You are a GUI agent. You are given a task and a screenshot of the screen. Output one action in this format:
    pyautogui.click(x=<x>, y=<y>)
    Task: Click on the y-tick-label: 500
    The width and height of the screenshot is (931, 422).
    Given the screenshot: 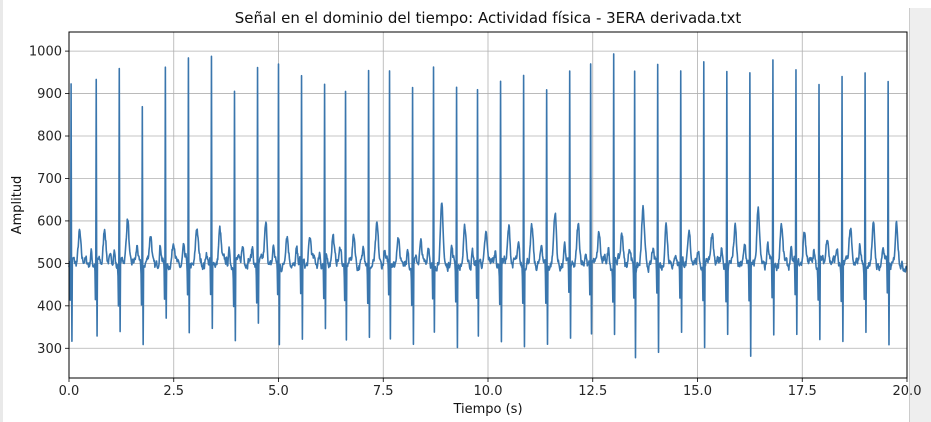 What is the action you would take?
    pyautogui.click(x=49, y=264)
    